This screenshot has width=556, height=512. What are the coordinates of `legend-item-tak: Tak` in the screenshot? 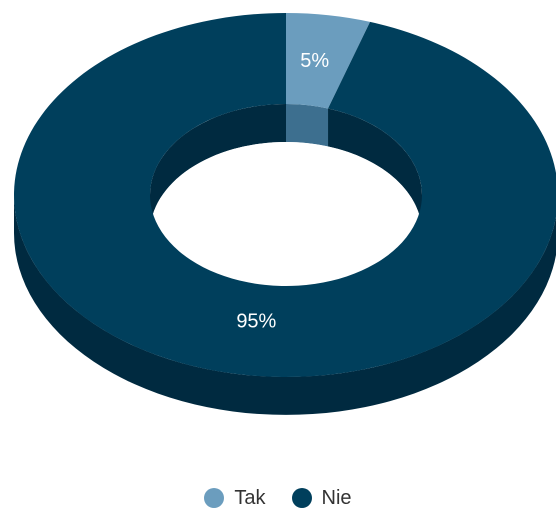 It's located at (235, 498).